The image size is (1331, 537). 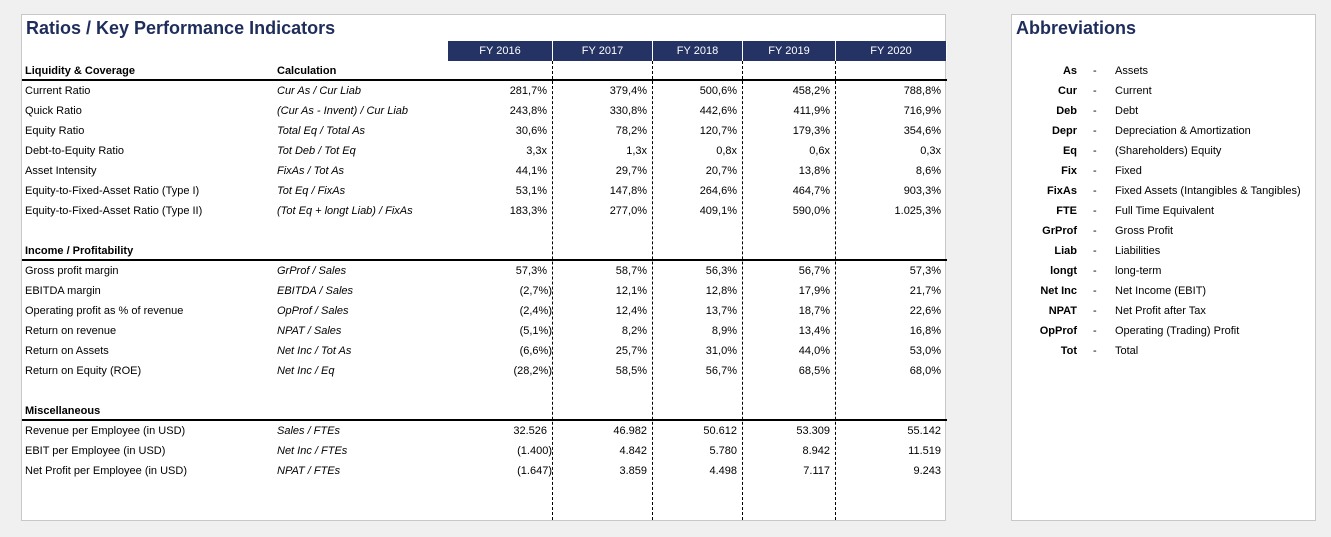 I want to click on year-header: FY 2020, so click(x=891, y=51).